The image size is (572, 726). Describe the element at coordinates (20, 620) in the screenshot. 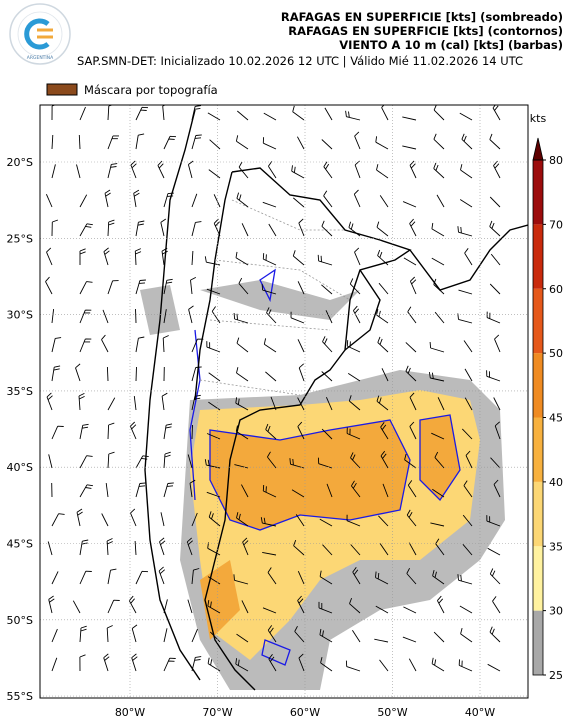

I see `lat-label: 50°S` at that location.